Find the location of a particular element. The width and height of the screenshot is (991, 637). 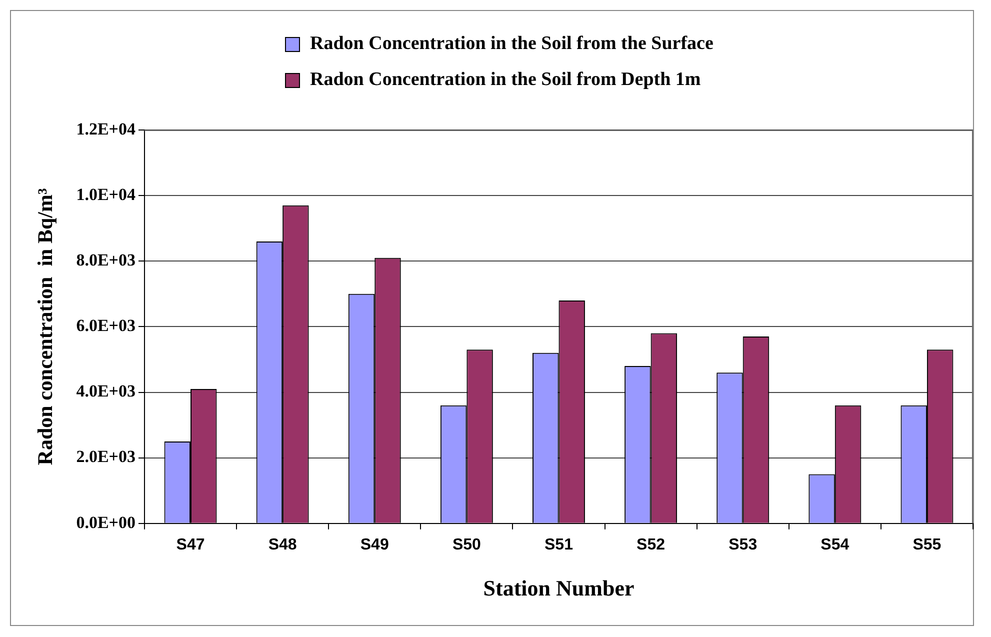

y-tick-label: 4.0E+03 is located at coordinates (106, 391).